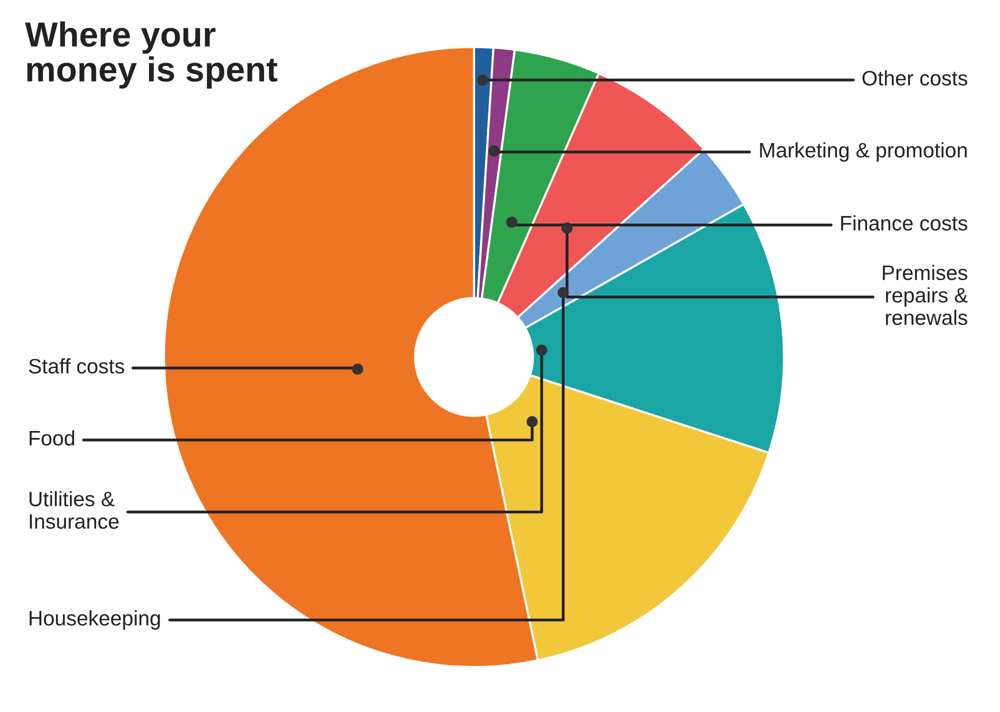 The width and height of the screenshot is (1000, 712). I want to click on slice-label: Other costs, so click(915, 78).